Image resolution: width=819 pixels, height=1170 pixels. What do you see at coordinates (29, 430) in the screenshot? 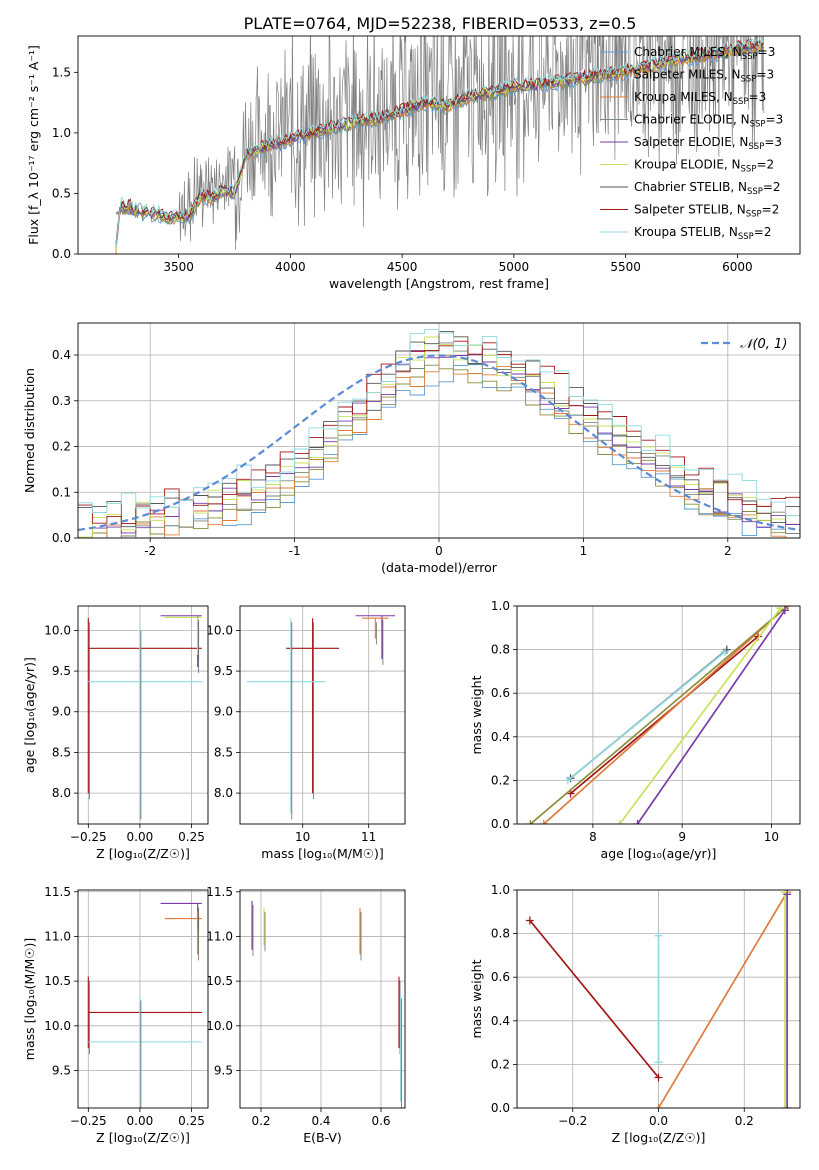
I see `residuals-ylabel: Normed distribution` at bounding box center [29, 430].